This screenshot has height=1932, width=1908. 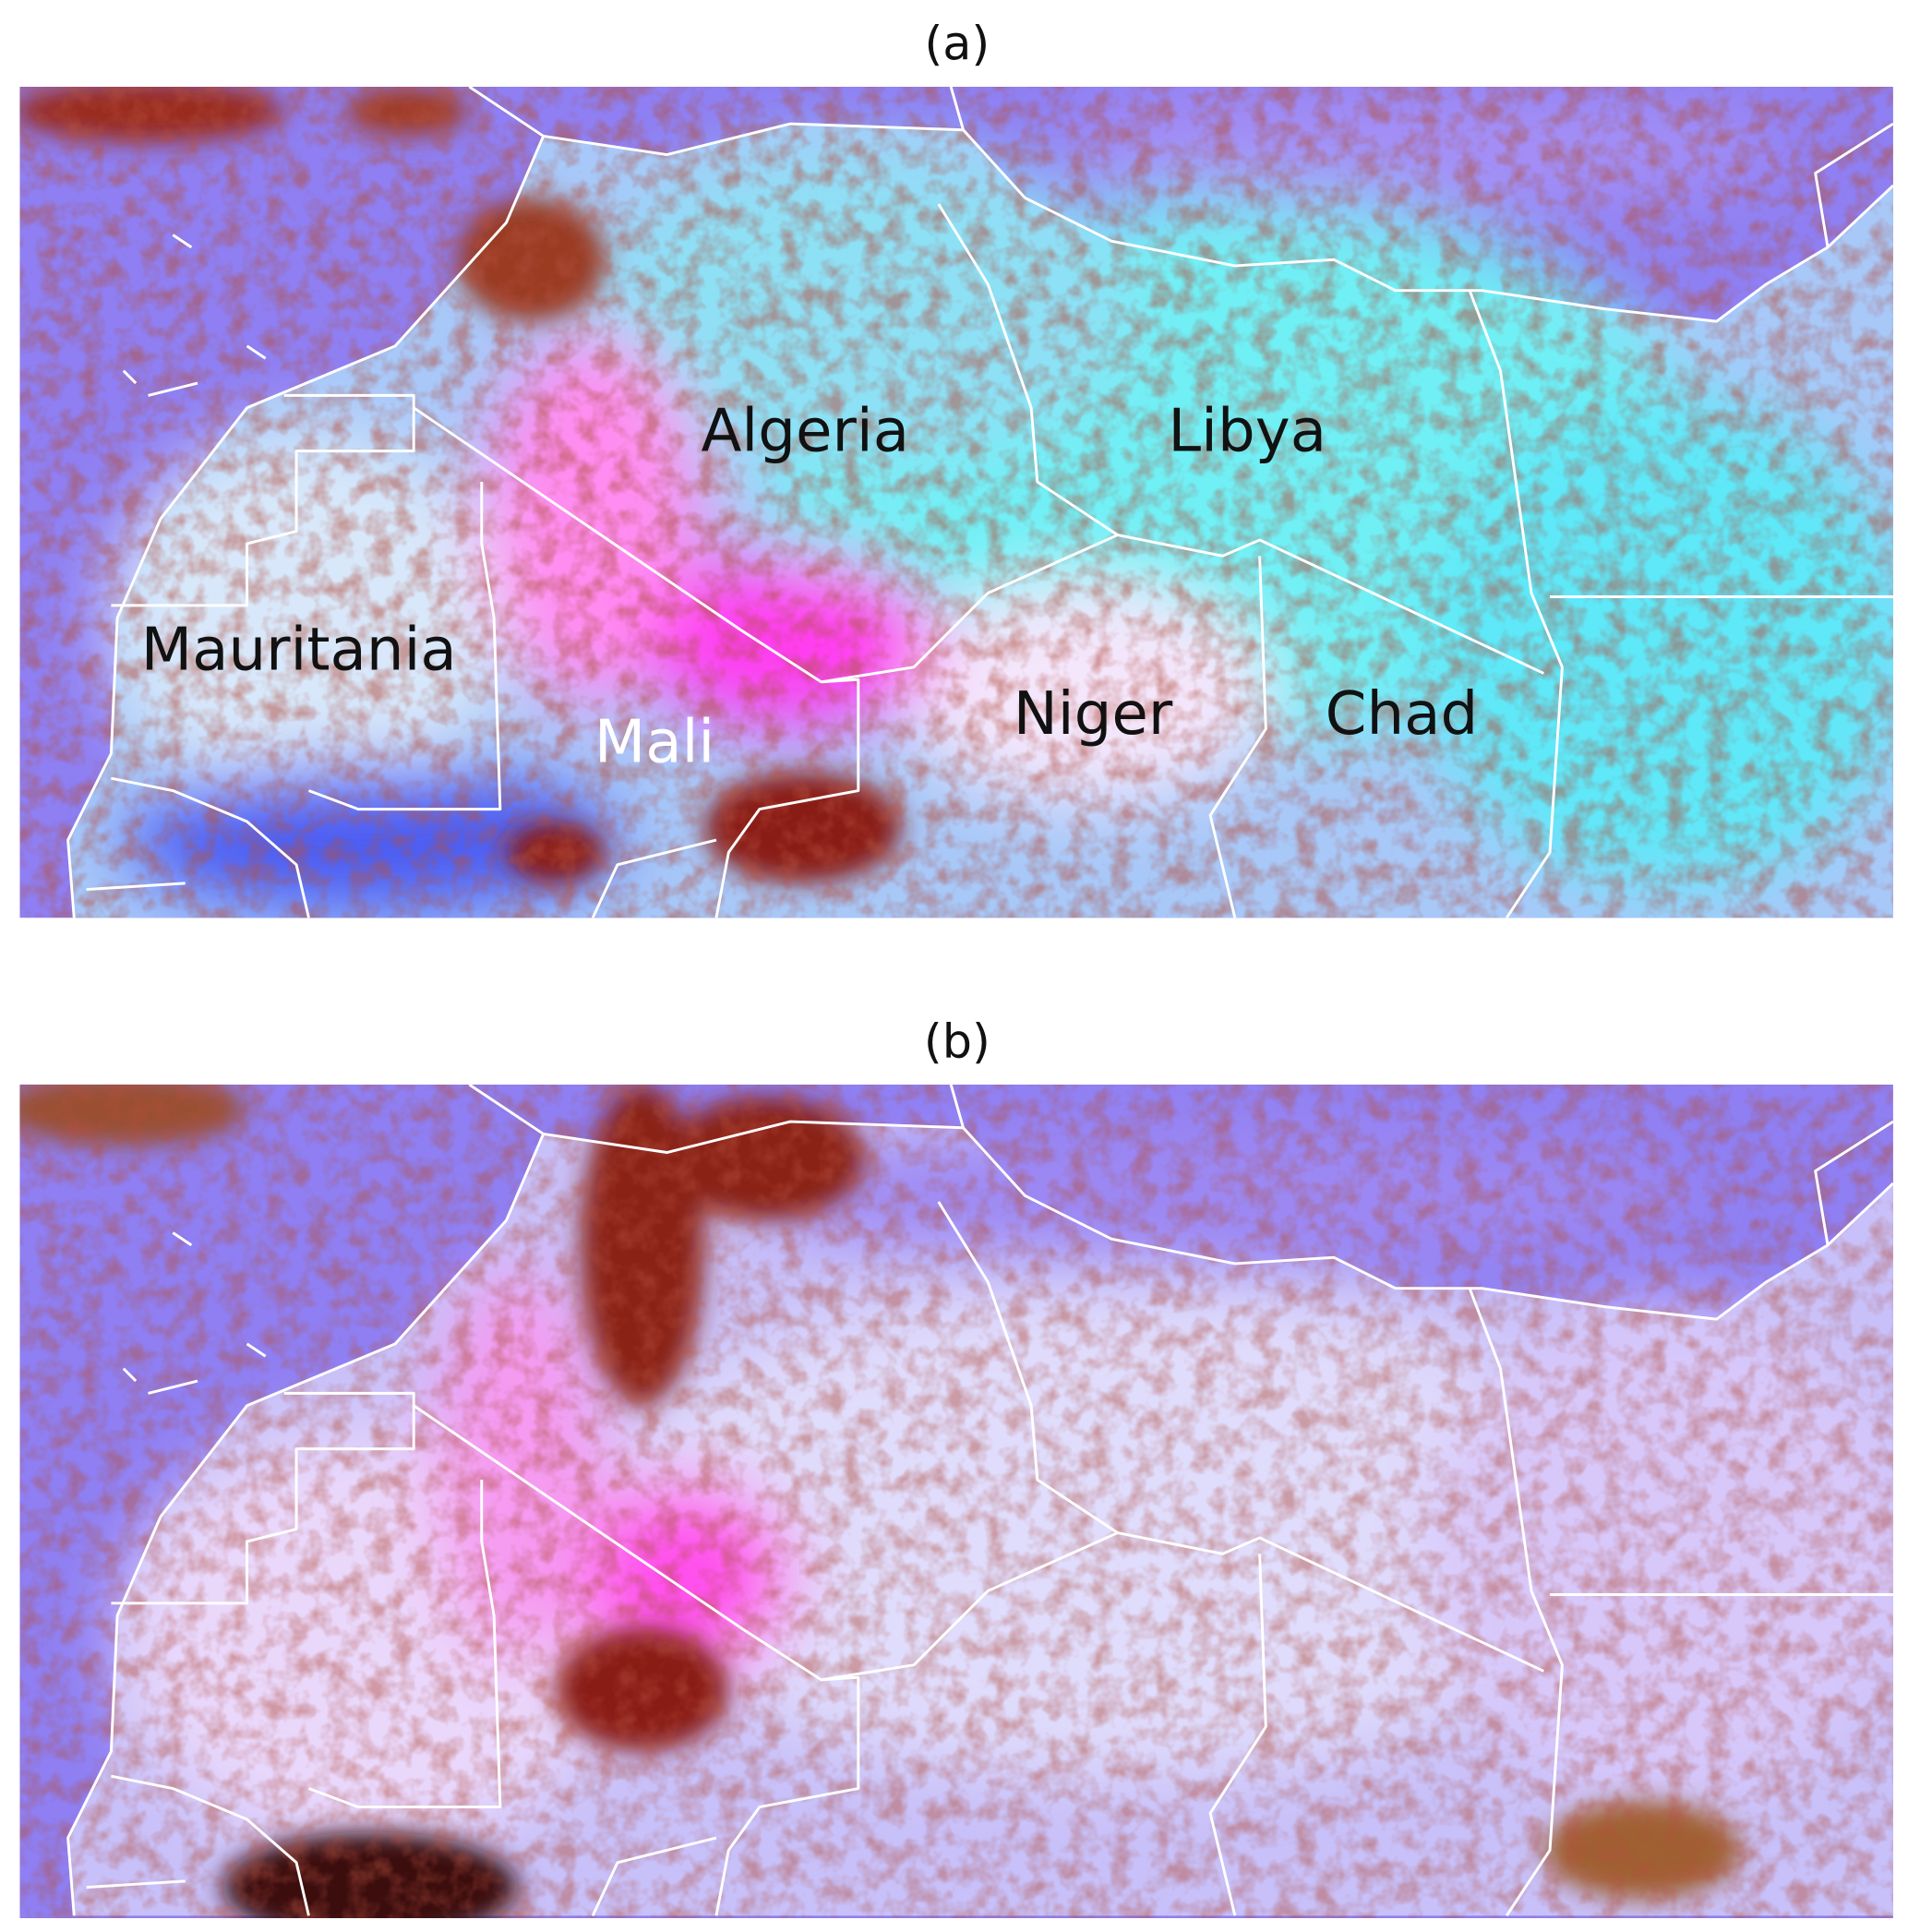 I want to click on panel-title: (a), so click(x=957, y=44).